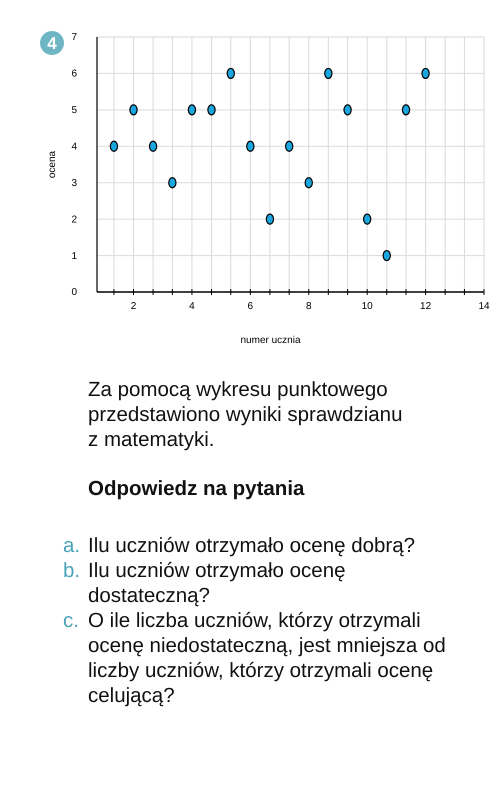 The image size is (500, 786). What do you see at coordinates (74, 38) in the screenshot?
I see `y-tick-label: 7` at bounding box center [74, 38].